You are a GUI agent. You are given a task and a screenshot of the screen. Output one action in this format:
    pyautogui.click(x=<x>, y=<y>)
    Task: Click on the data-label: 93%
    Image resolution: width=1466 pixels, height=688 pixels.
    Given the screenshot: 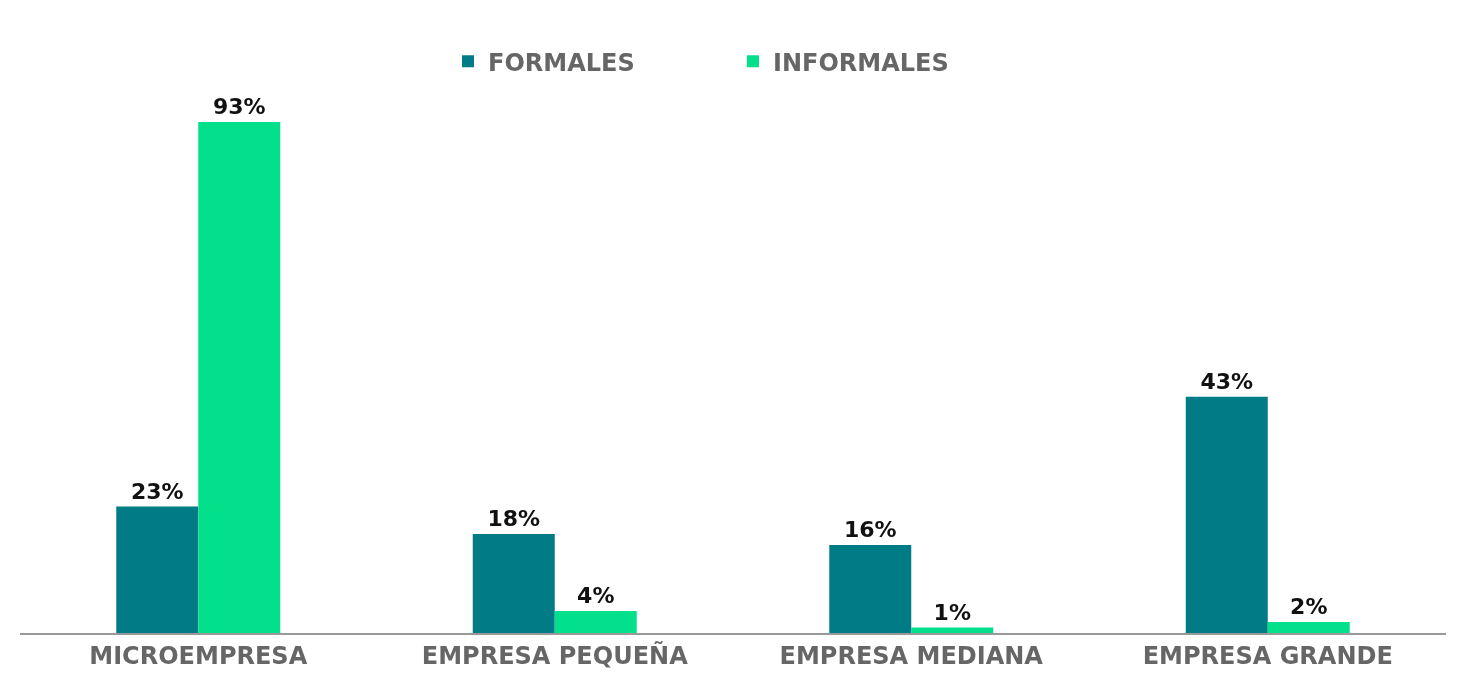 What is the action you would take?
    pyautogui.click(x=239, y=106)
    